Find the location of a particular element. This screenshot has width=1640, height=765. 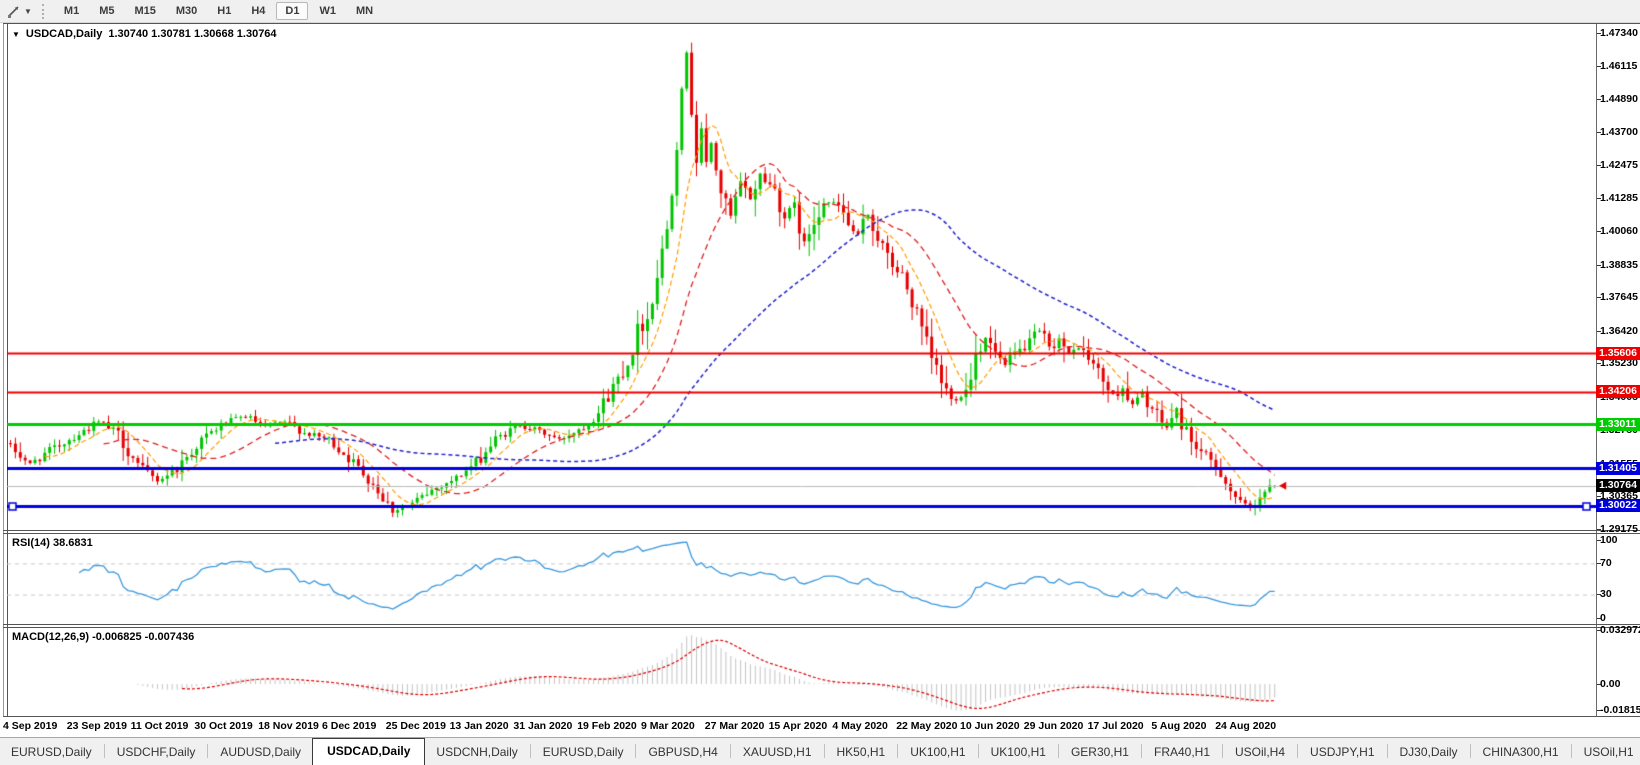

tab-CHINA300-H1: CHINA300,H1 is located at coordinates (1520, 752).